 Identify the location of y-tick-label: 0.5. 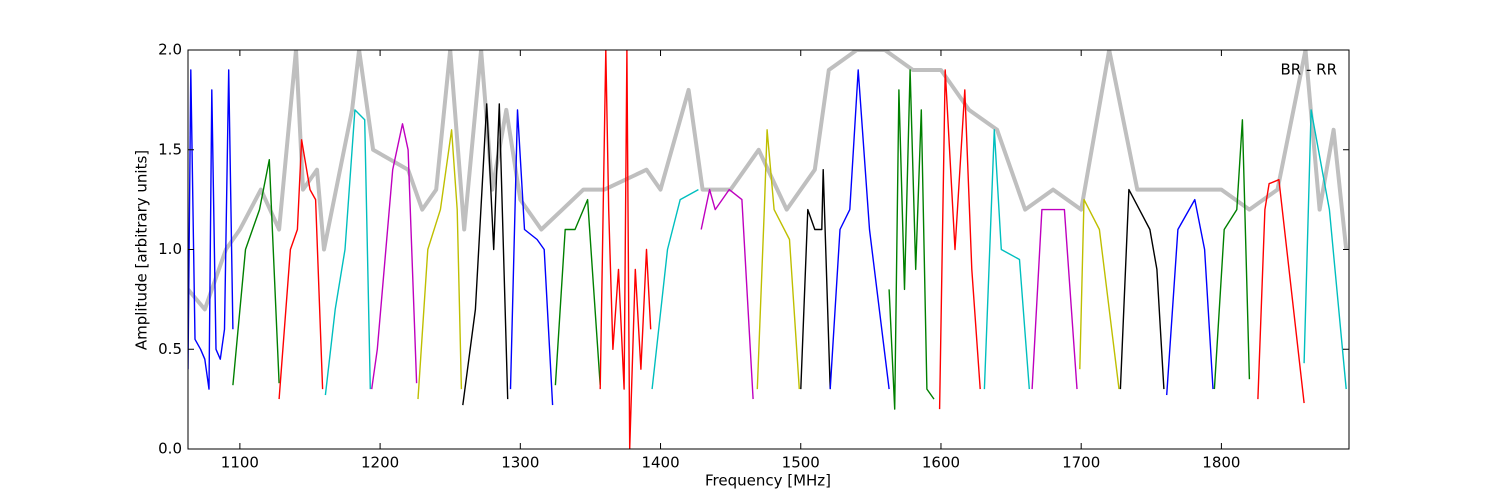
(170, 349).